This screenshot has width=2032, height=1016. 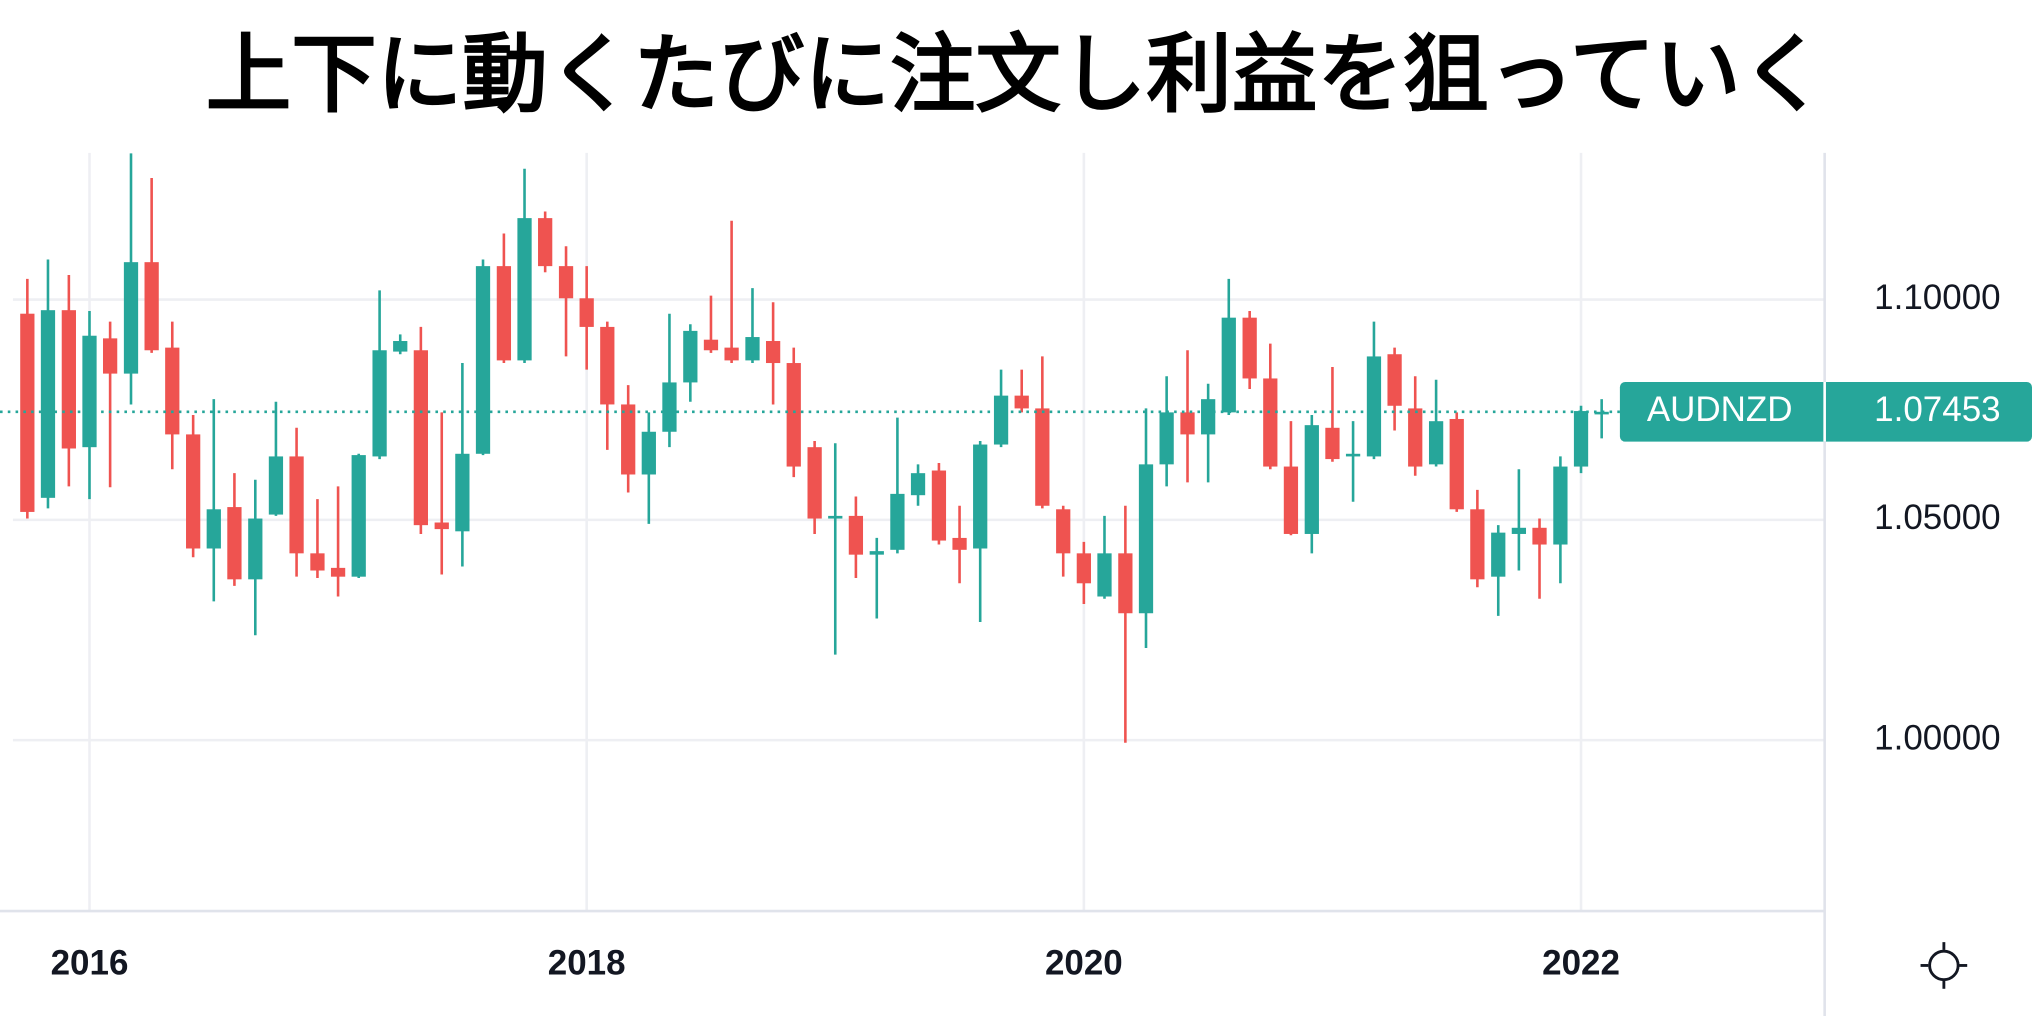 I want to click on y-tick-label: 1.10000, so click(x=1937, y=297).